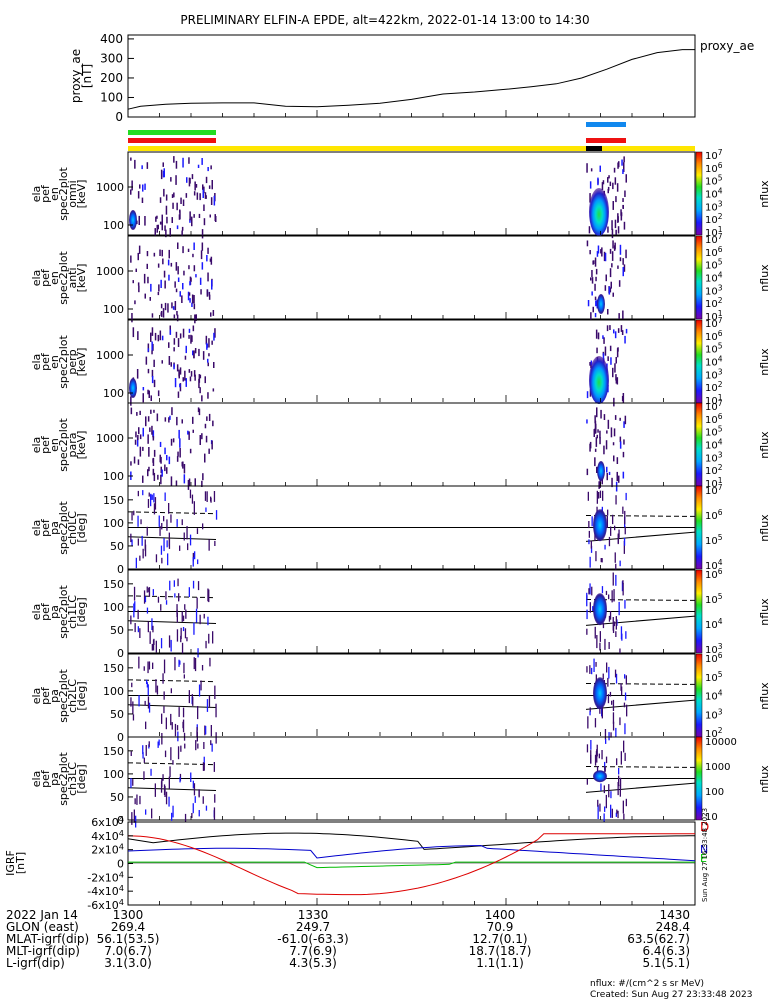 The width and height of the screenshot is (775, 1000). I want to click on pitch-angle-enhancement, so click(600, 609).